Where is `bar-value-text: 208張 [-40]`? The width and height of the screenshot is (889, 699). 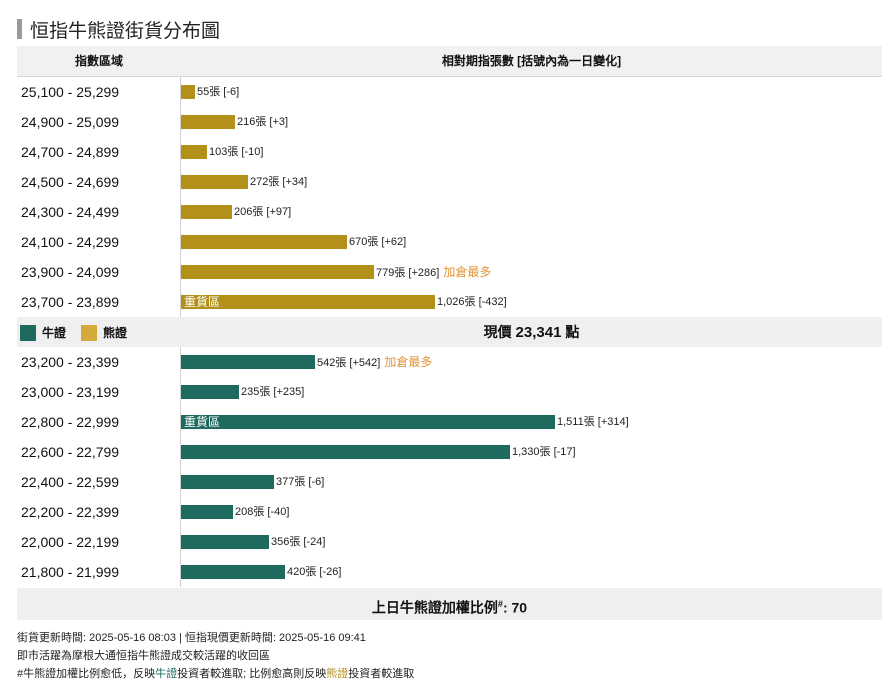 bar-value-text: 208張 [-40] is located at coordinates (262, 512).